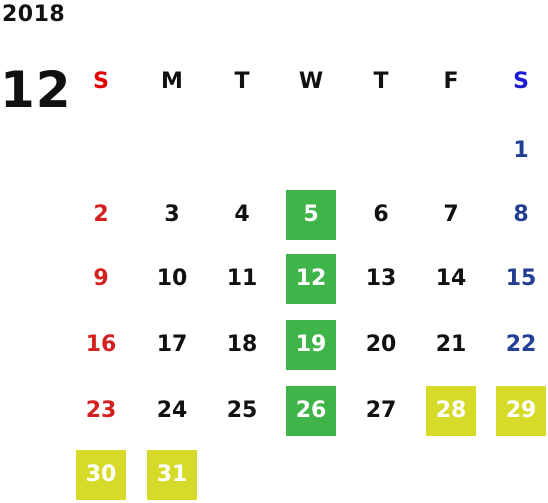 The image size is (548, 503). Describe the element at coordinates (381, 344) in the screenshot. I see `day-cell: 20` at that location.